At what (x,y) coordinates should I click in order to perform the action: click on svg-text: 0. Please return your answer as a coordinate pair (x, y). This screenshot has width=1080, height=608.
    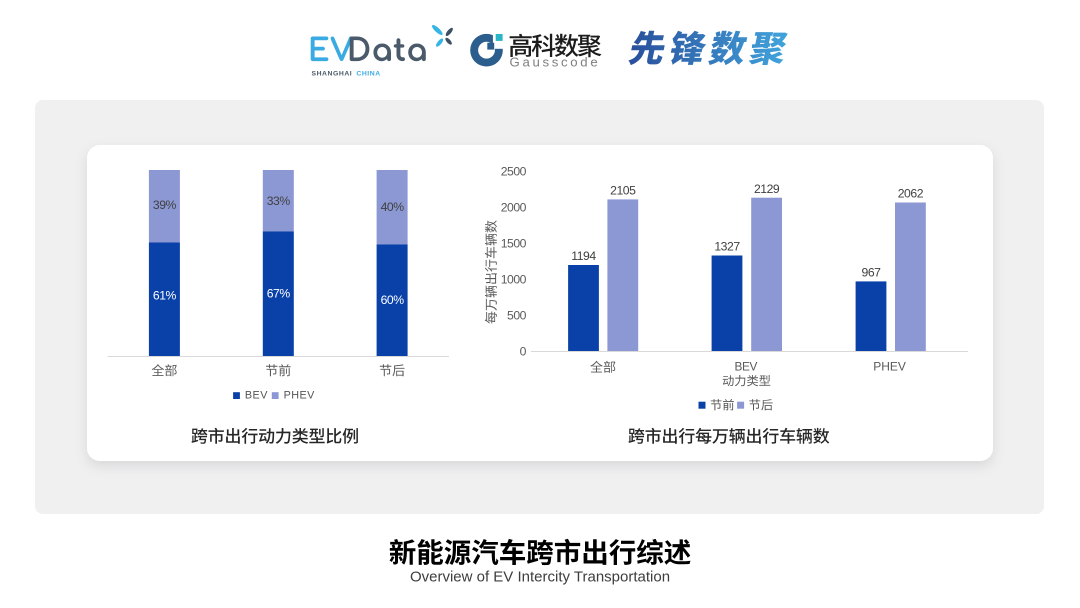
    Looking at the image, I should click on (523, 352).